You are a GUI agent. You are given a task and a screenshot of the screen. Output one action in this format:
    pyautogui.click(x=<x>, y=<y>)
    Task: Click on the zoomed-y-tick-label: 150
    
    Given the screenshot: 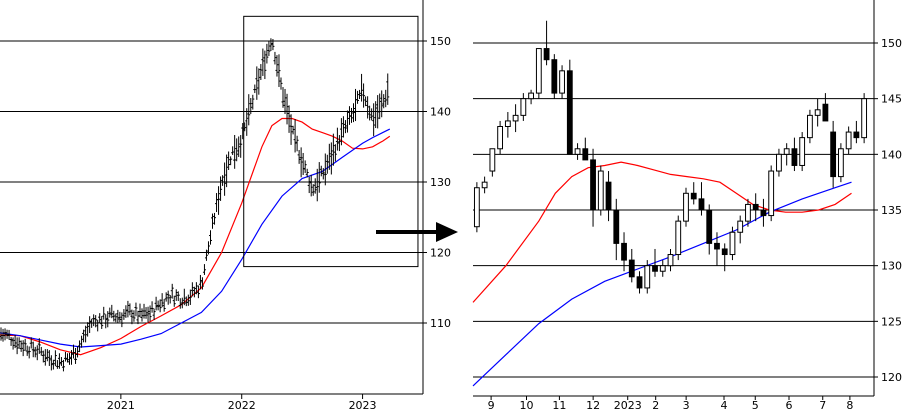 What is the action you would take?
    pyautogui.click(x=891, y=43)
    